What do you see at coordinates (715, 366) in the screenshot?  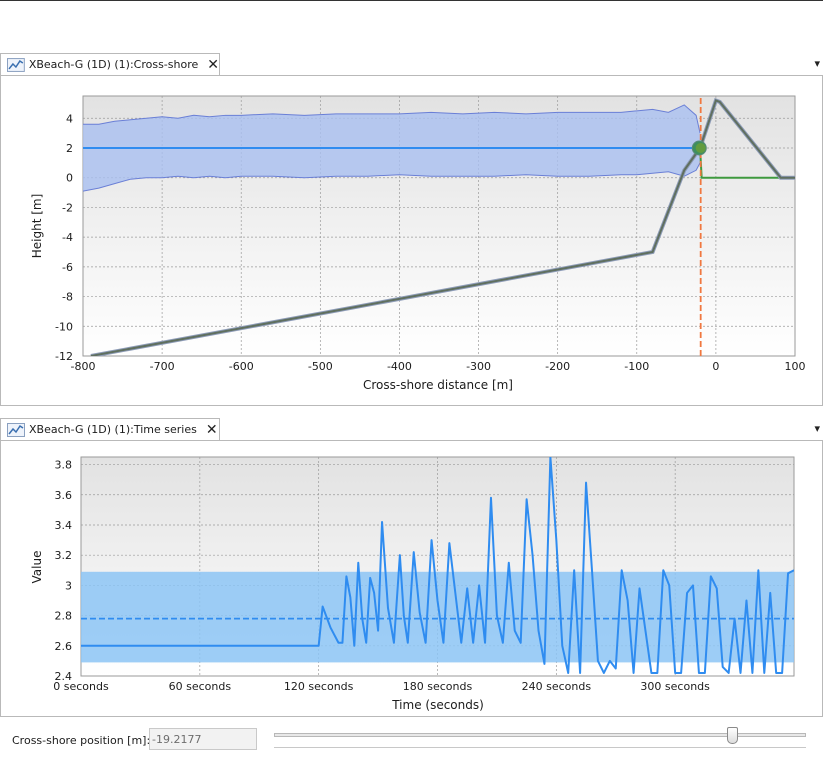 I see `x-tick-label: 0` at bounding box center [715, 366].